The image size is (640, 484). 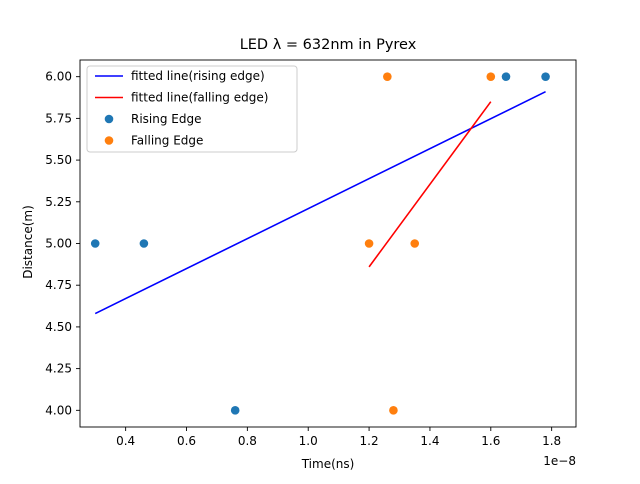 What do you see at coordinates (429, 441) in the screenshot?
I see `x-tick-label-5: 1.4` at bounding box center [429, 441].